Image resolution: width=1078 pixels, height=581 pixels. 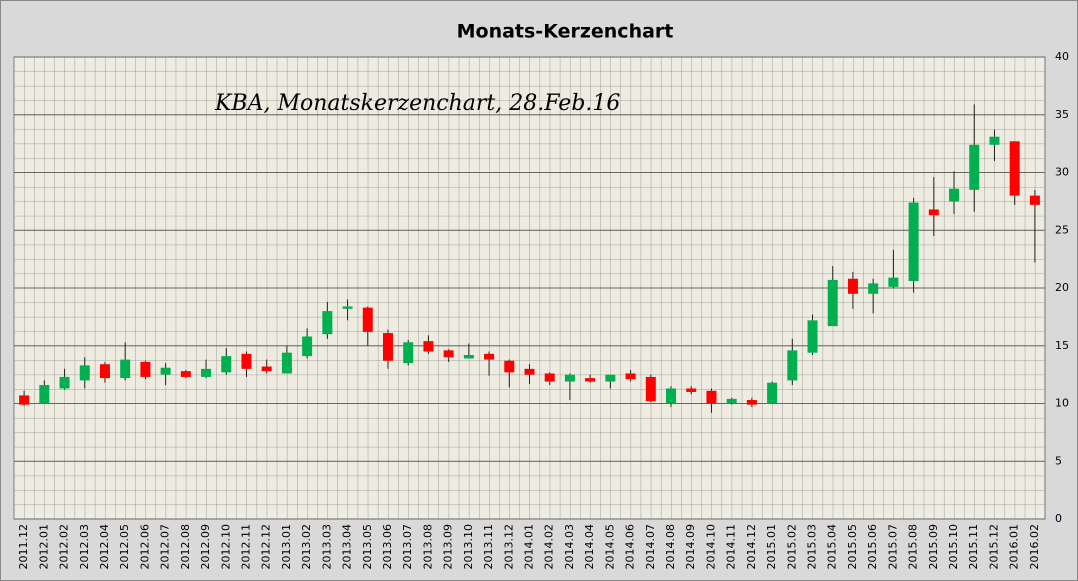 I want to click on y-tick-label: 25, so click(x=1062, y=229).